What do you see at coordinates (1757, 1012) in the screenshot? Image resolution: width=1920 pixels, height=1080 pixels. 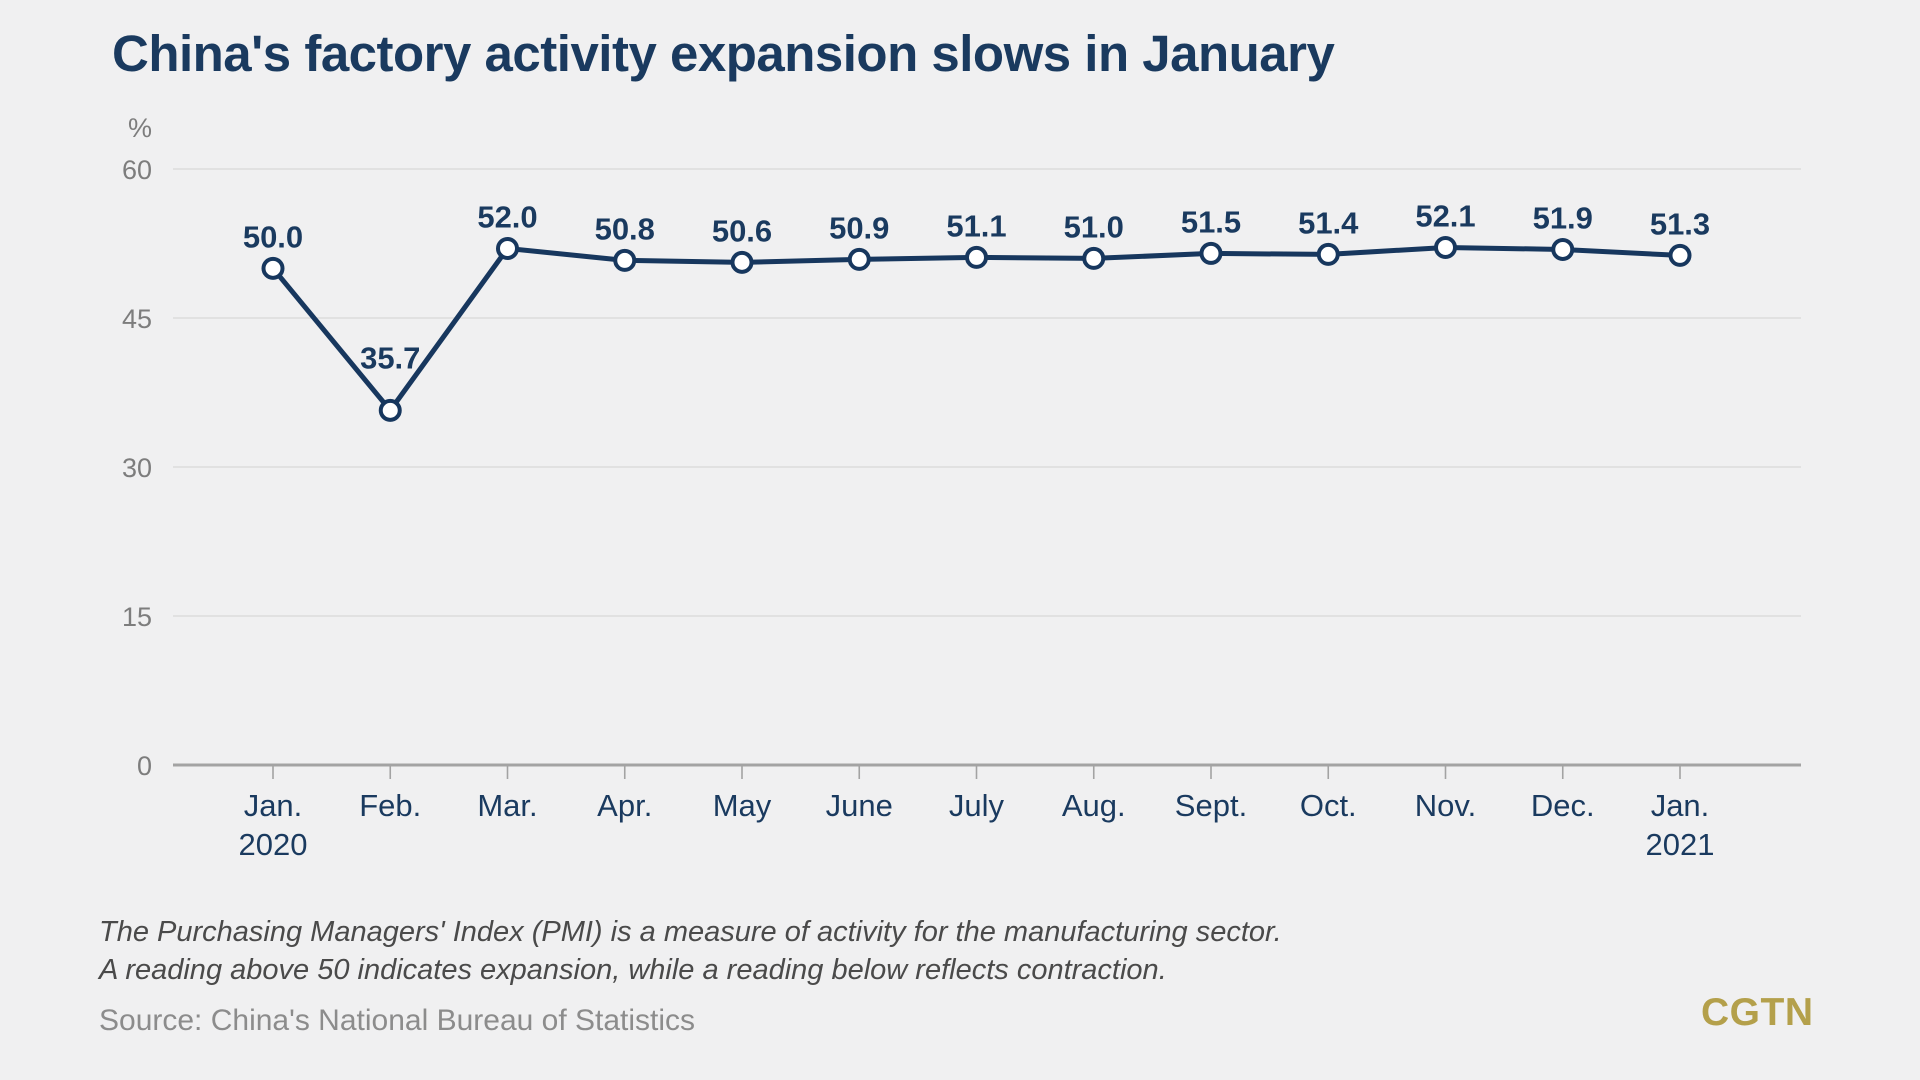 I see `cgtn-logo: CGTN` at bounding box center [1757, 1012].